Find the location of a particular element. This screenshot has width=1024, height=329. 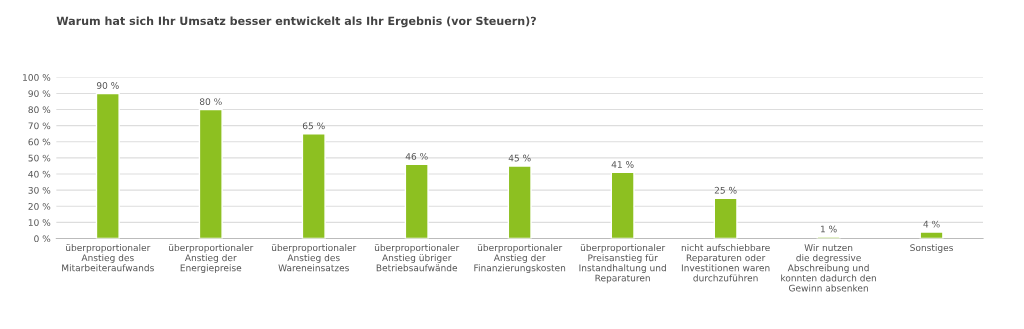

x-tick-label: Wir nutzen die degressive Abschreibung und konnten dadurch den Gewinn absenken is located at coordinates (828, 268).